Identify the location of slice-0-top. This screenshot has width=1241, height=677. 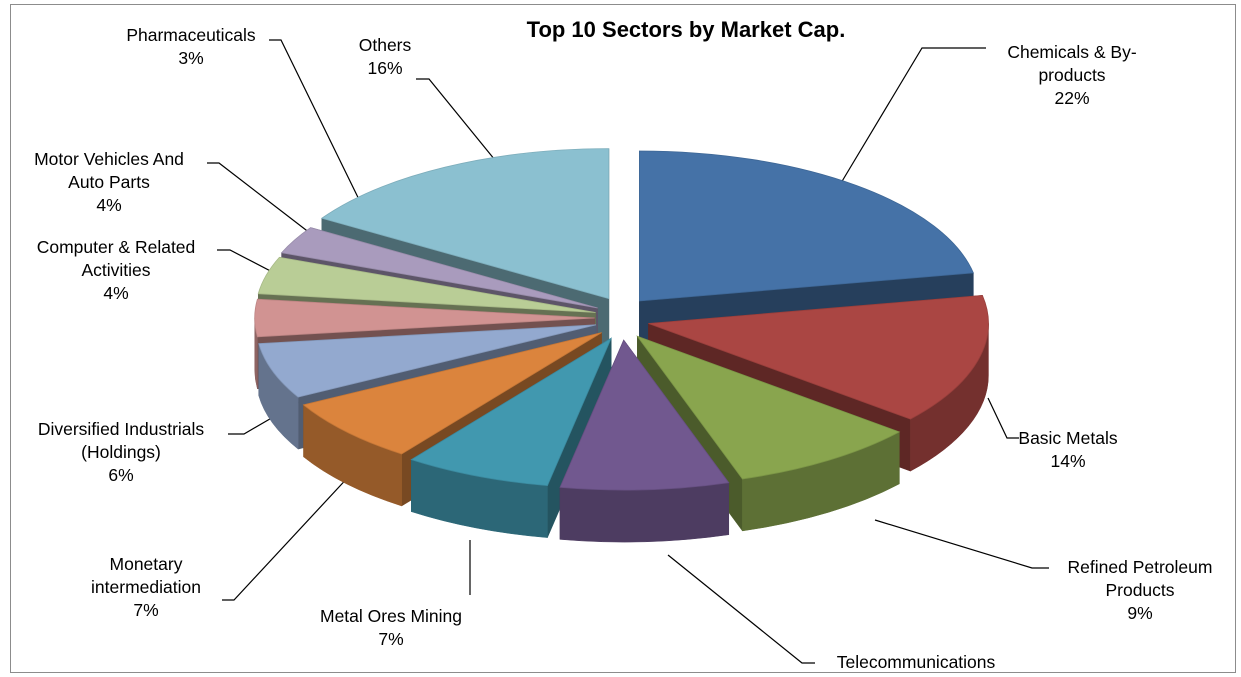
(806, 226).